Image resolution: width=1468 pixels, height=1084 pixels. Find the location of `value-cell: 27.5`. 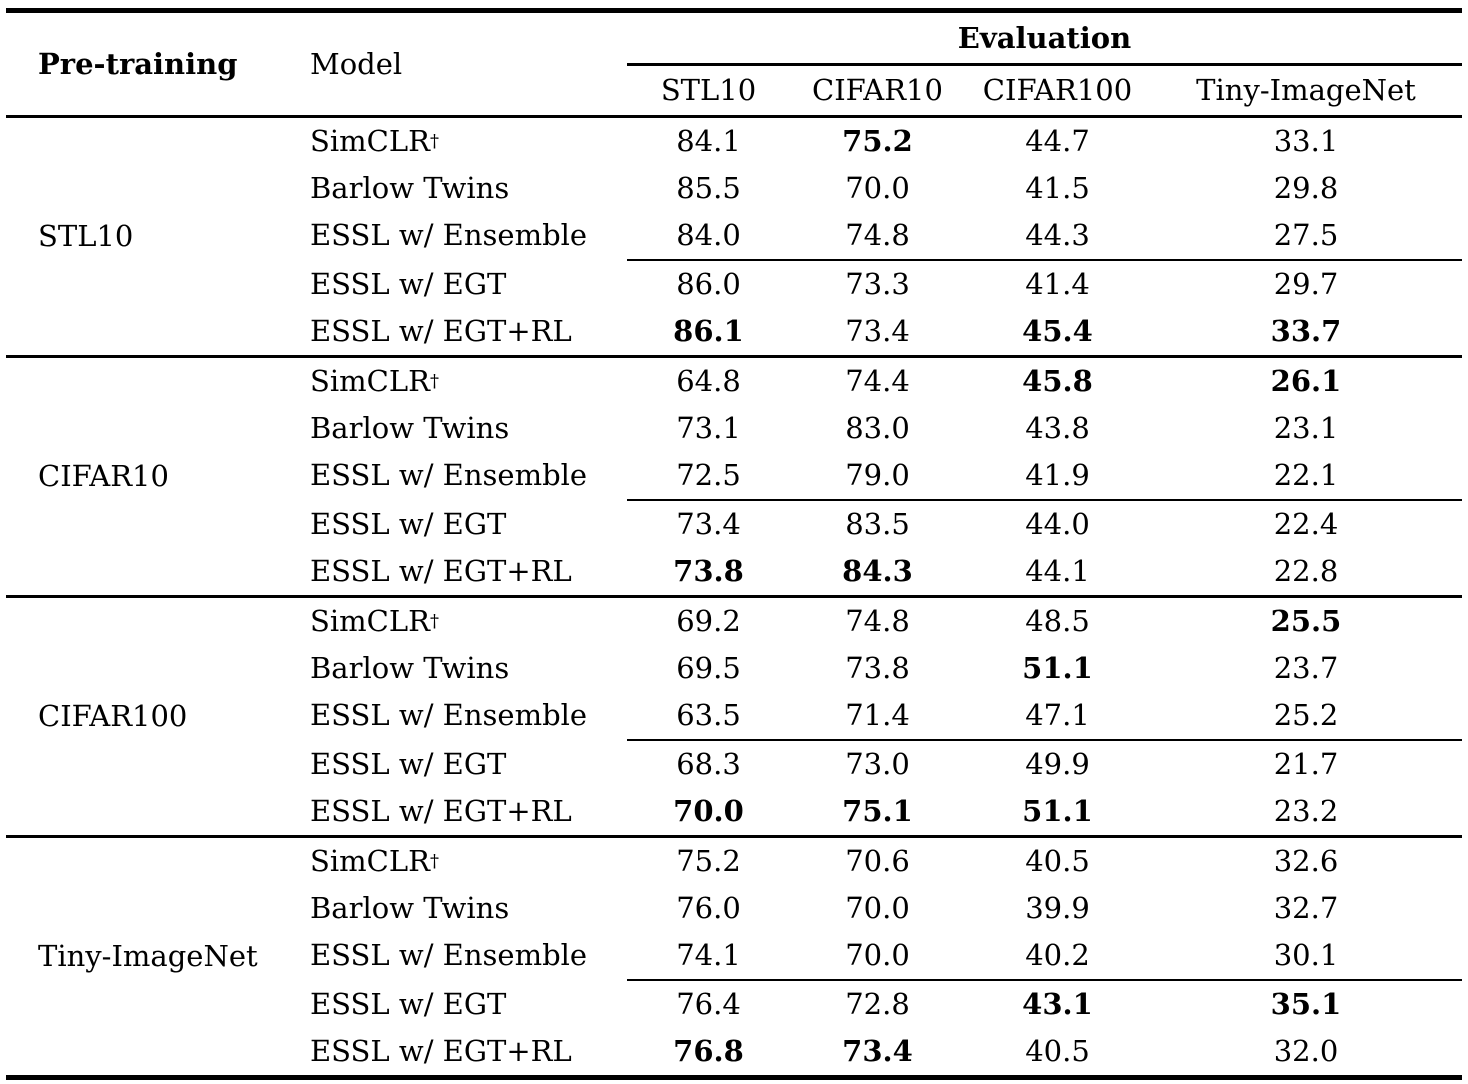

value-cell: 27.5 is located at coordinates (1306, 235).